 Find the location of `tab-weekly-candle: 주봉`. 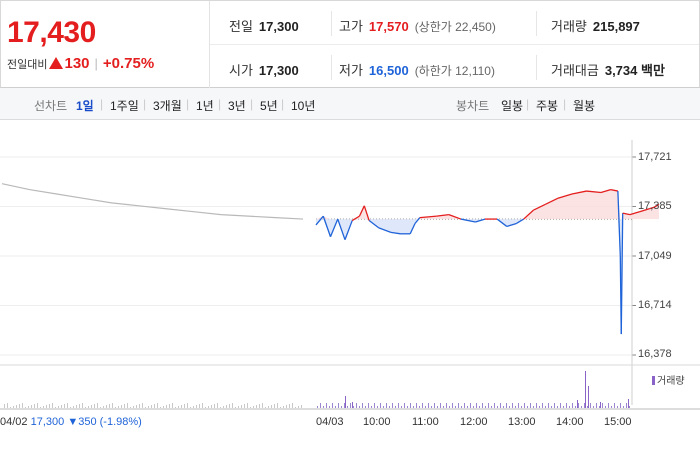

tab-weekly-candle: 주봉 is located at coordinates (547, 106).